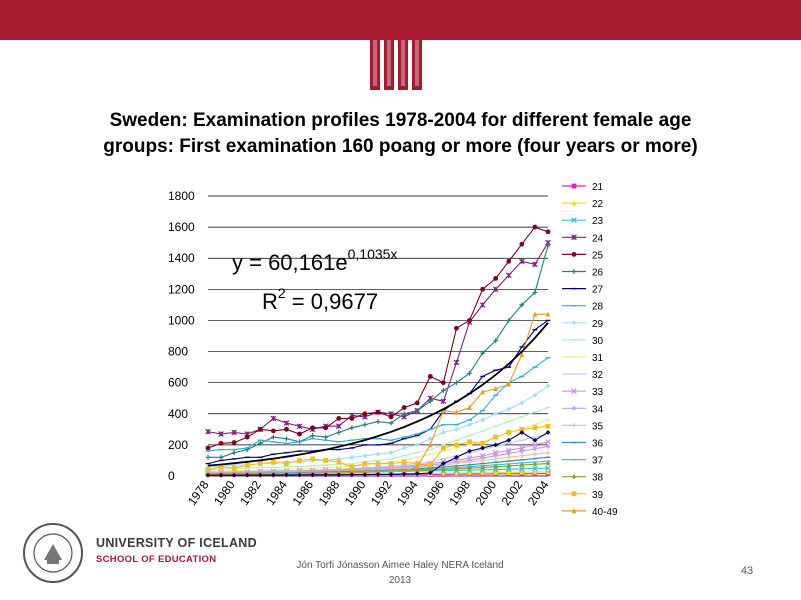 The image size is (801, 600). I want to click on x-tick-label: 1990, so click(355, 493).